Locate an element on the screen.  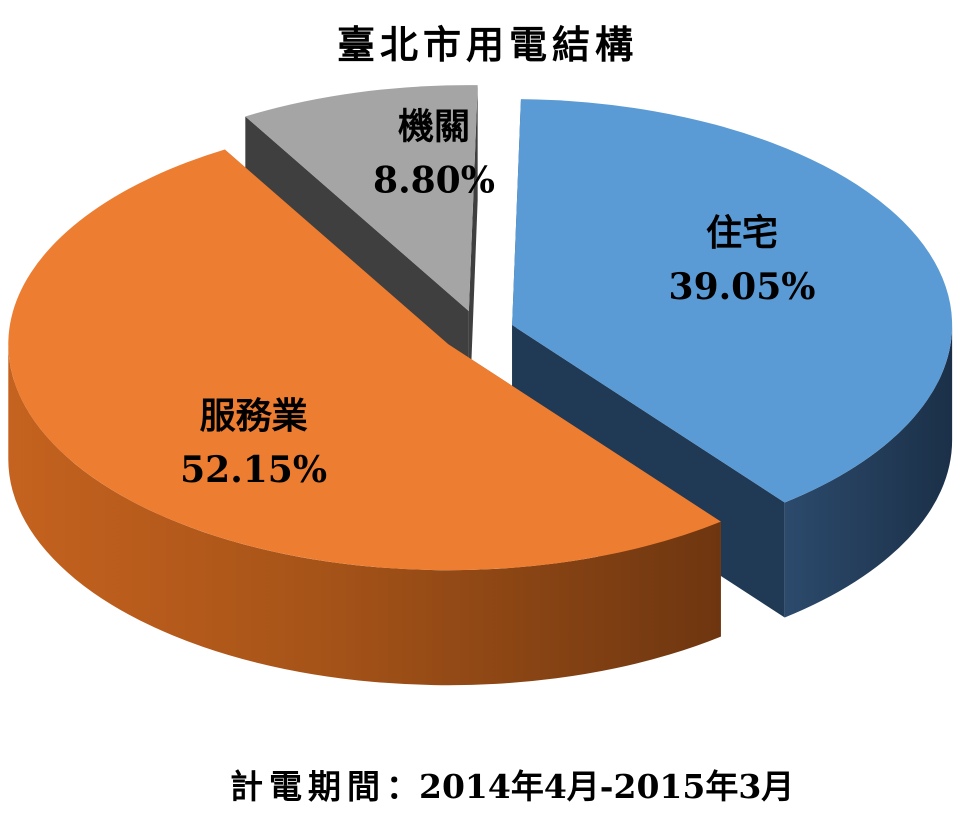
measurement-period: 計電期間：2014年4月-2015年3月 is located at coordinates (580, 784).